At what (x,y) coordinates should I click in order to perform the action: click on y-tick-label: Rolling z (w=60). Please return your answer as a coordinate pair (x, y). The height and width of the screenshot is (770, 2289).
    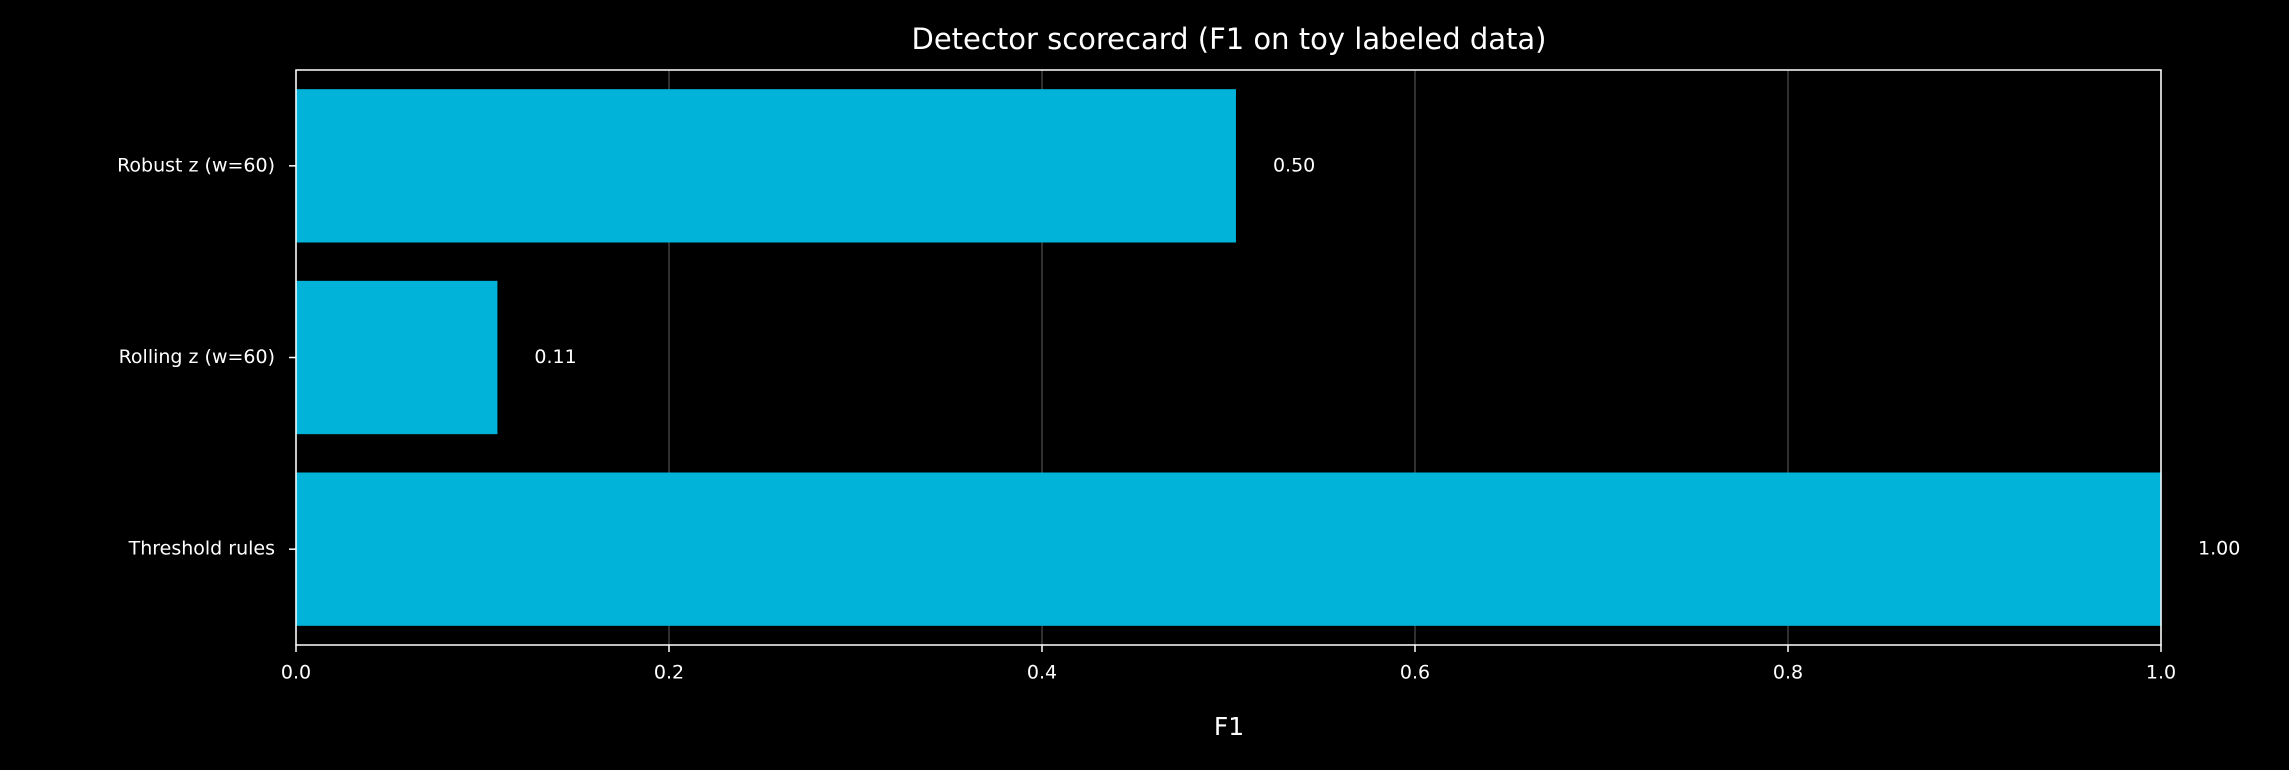
    Looking at the image, I should click on (197, 357).